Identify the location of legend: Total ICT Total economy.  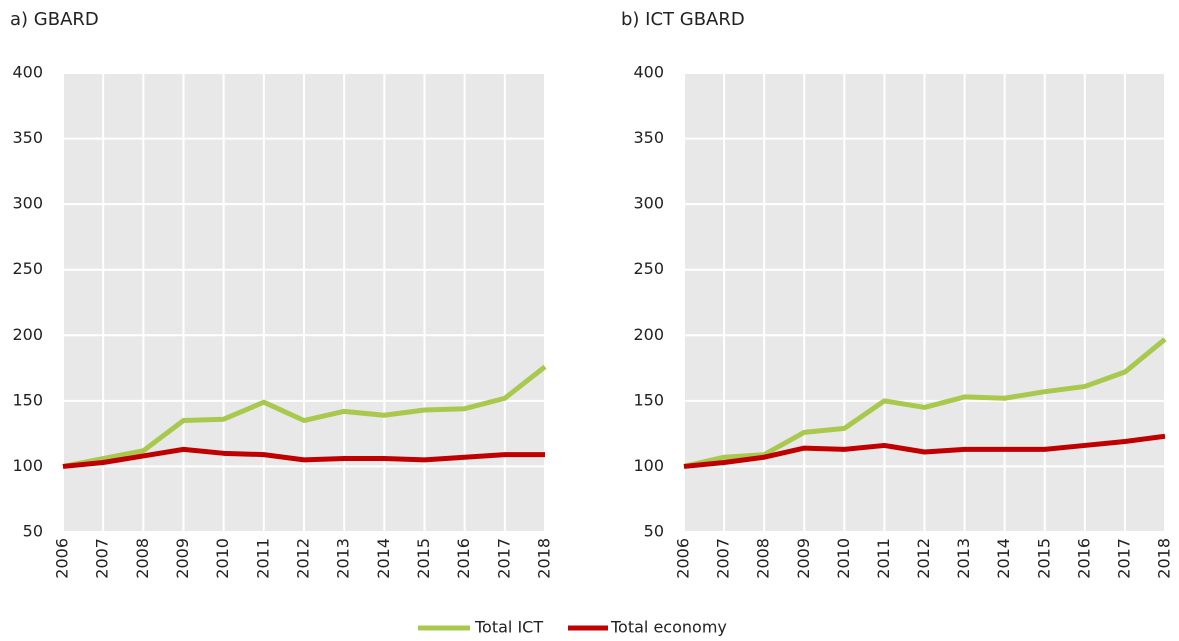
(572, 627).